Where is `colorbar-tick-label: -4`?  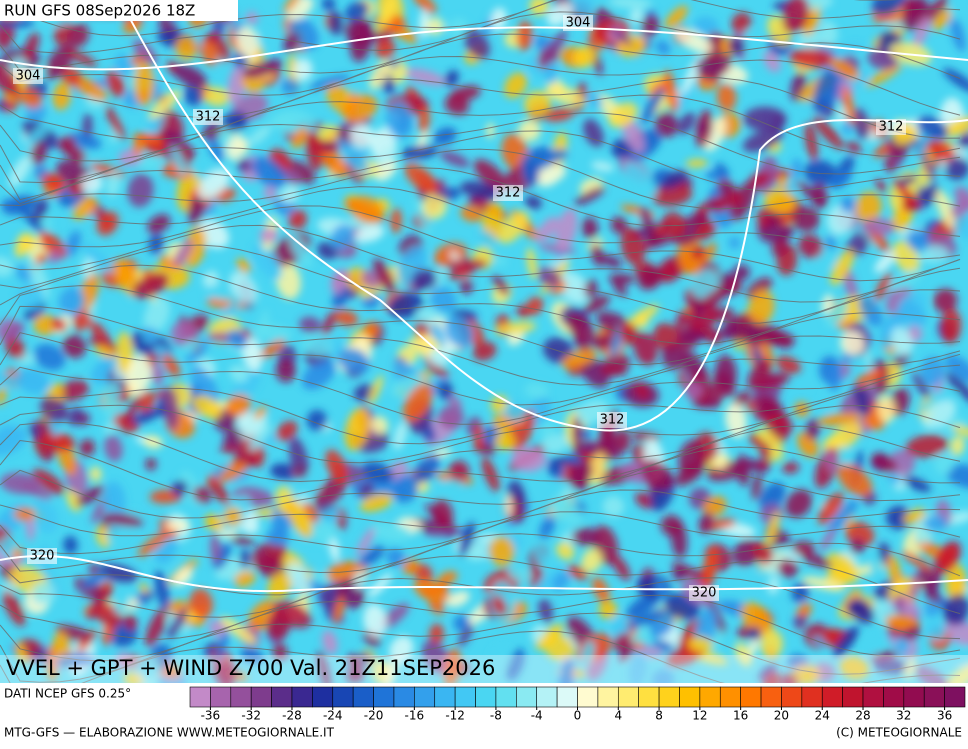 colorbar-tick-label: -4 is located at coordinates (537, 716).